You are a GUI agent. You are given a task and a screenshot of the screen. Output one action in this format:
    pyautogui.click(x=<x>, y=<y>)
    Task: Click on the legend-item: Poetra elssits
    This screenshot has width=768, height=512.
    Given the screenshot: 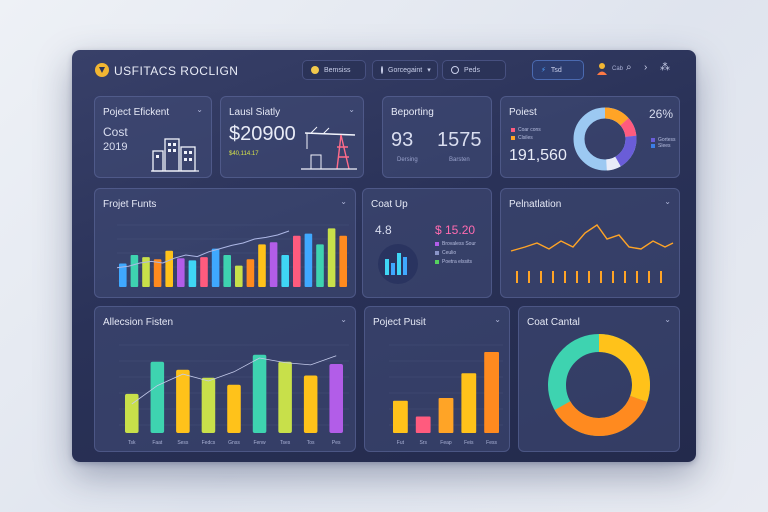 What is the action you would take?
    pyautogui.click(x=453, y=262)
    